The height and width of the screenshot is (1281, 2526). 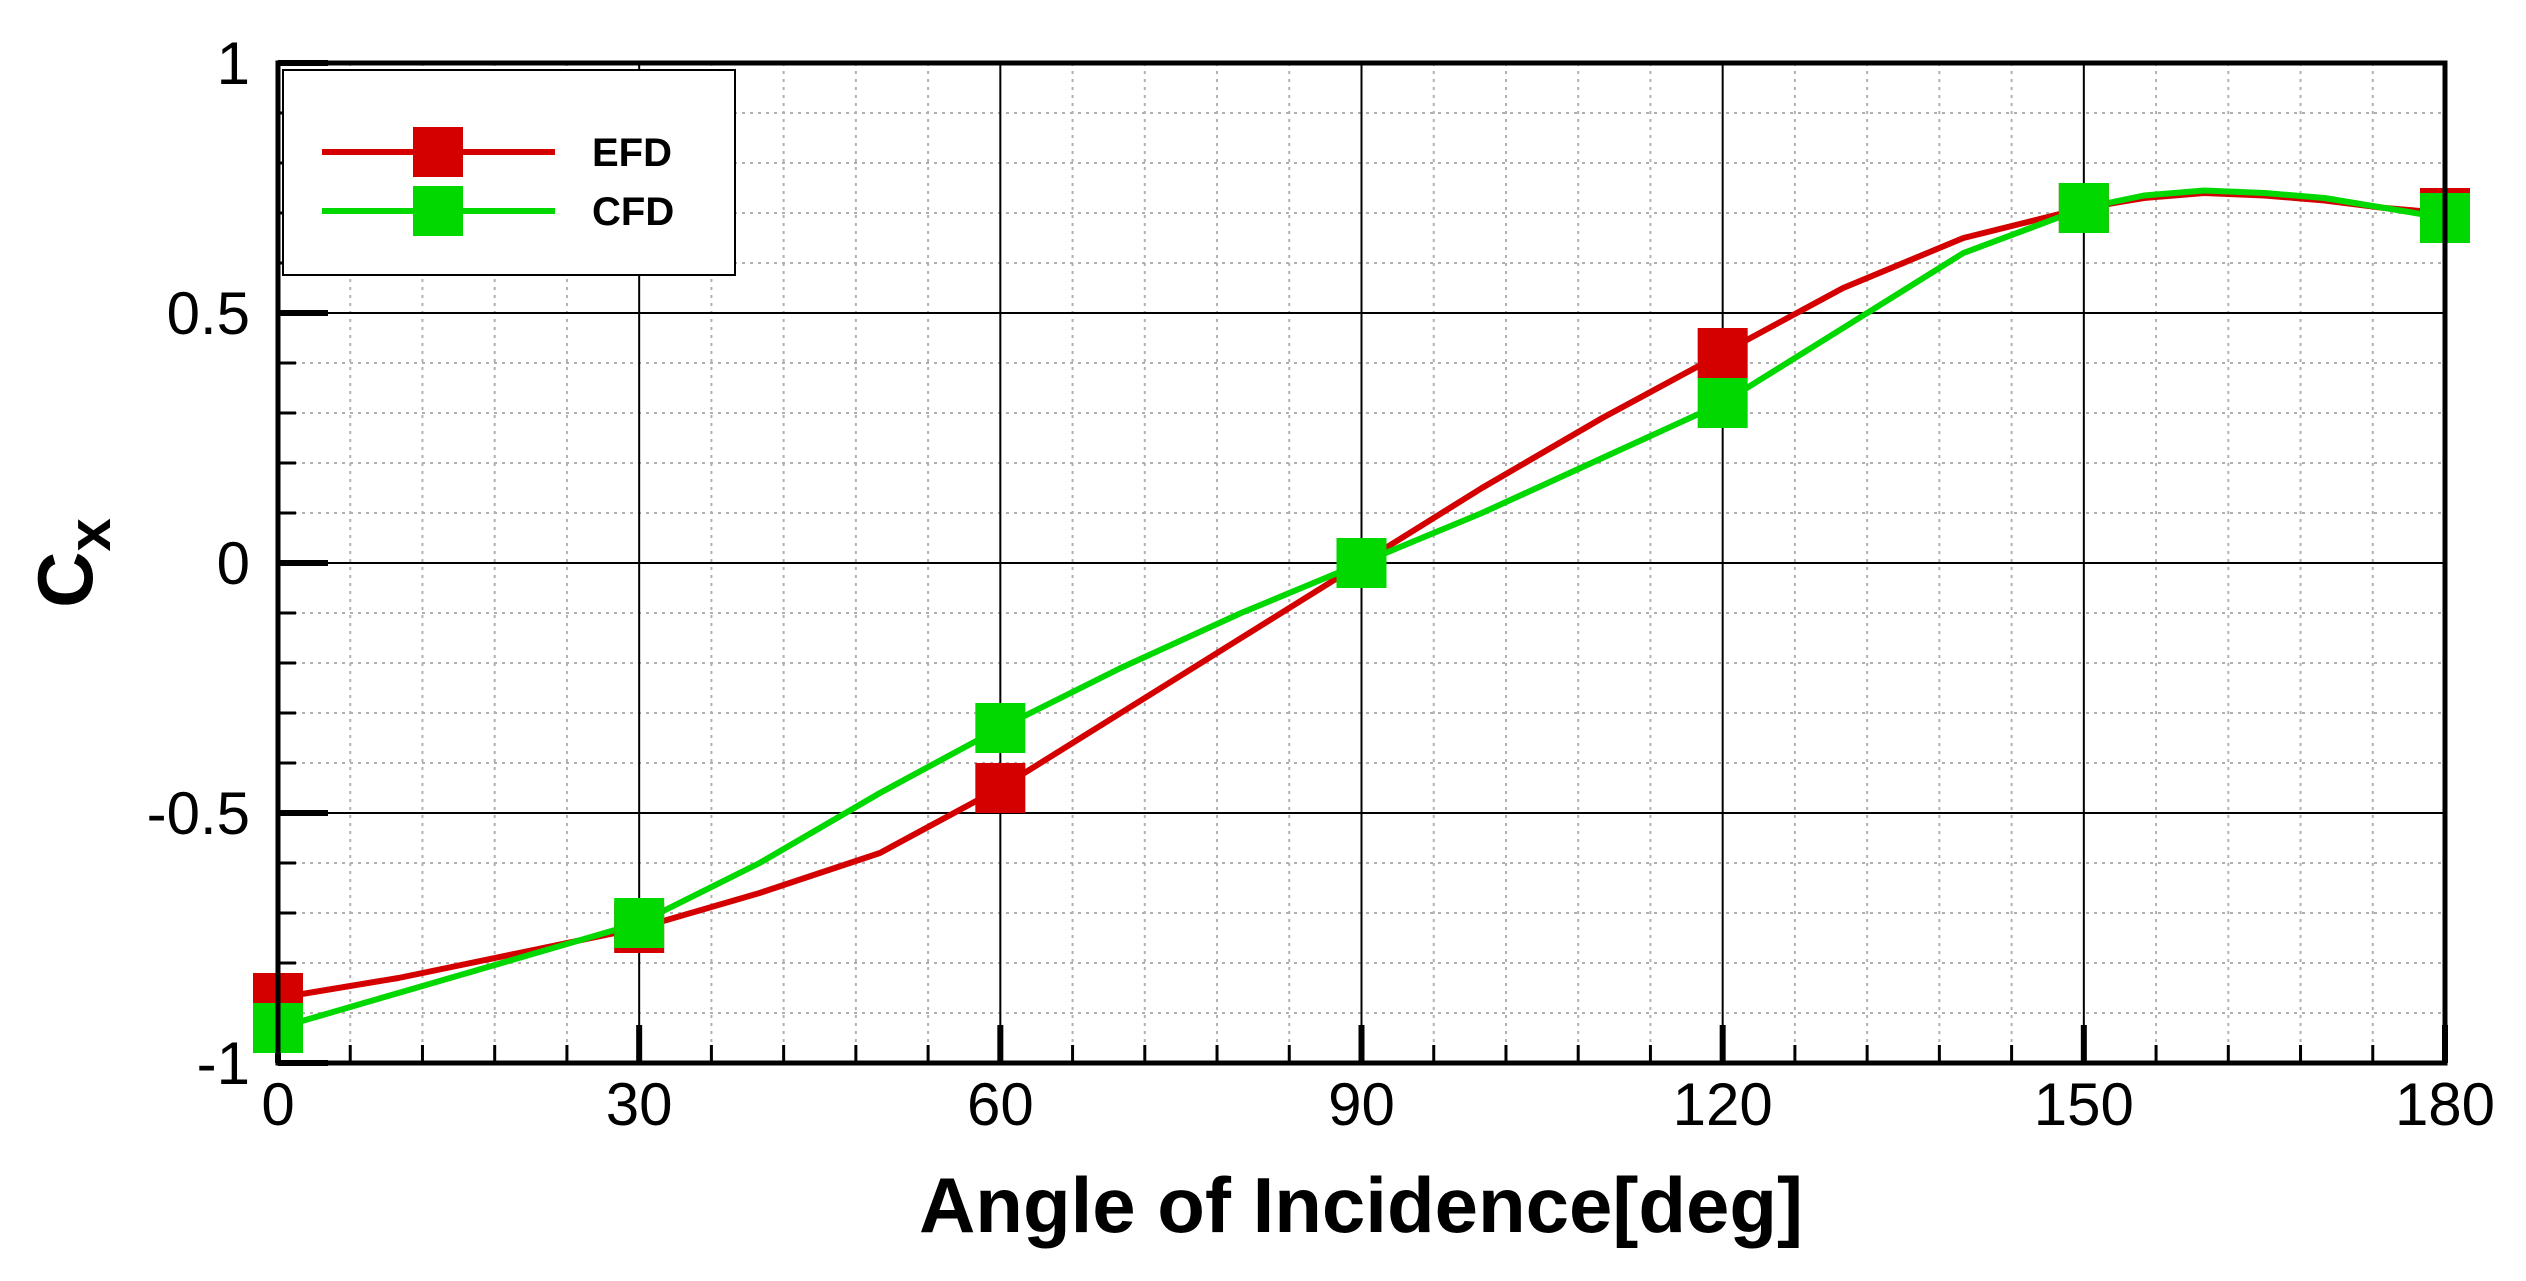 What do you see at coordinates (277, 1104) in the screenshot?
I see `x-tick-label: 0` at bounding box center [277, 1104].